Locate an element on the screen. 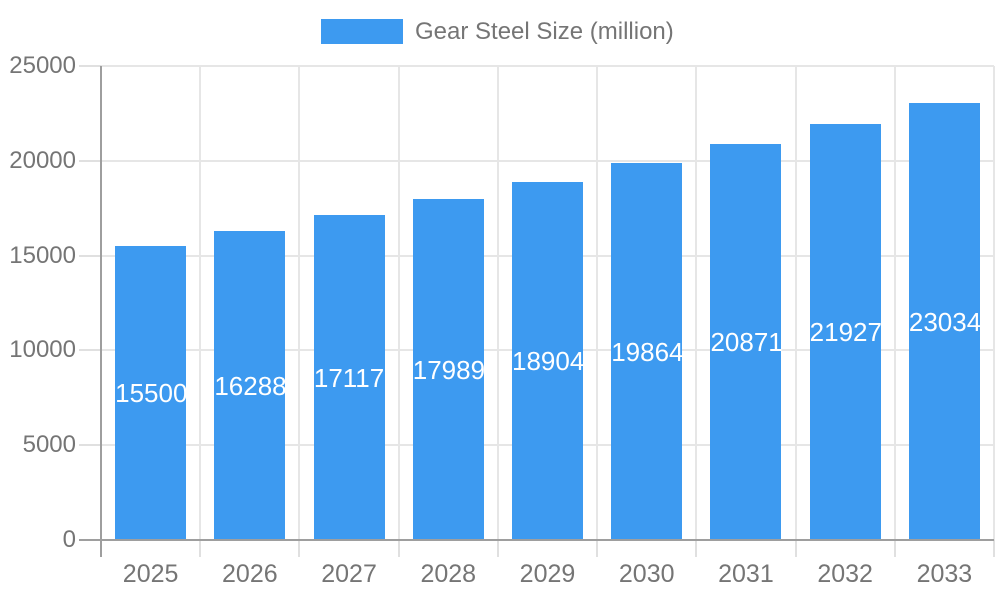  x-axis-label: 2032 is located at coordinates (845, 574).